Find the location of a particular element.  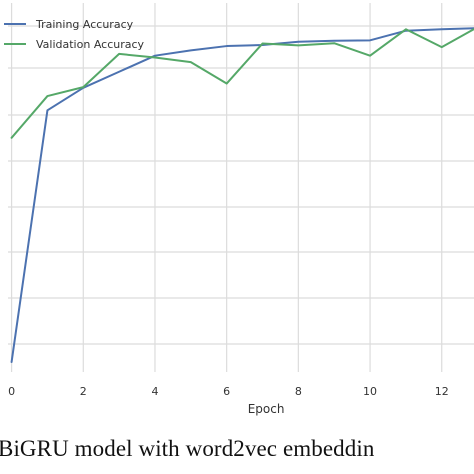

figure-caption: BiGRU model with word2vec embeddin is located at coordinates (187, 448).